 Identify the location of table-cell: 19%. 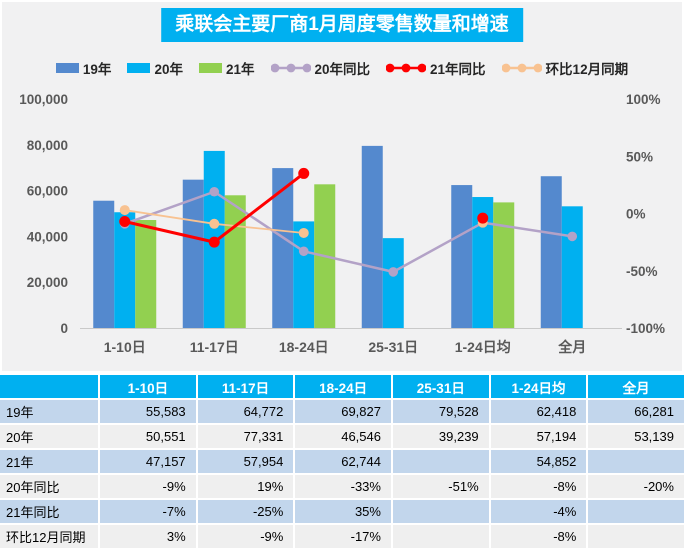
(245, 486).